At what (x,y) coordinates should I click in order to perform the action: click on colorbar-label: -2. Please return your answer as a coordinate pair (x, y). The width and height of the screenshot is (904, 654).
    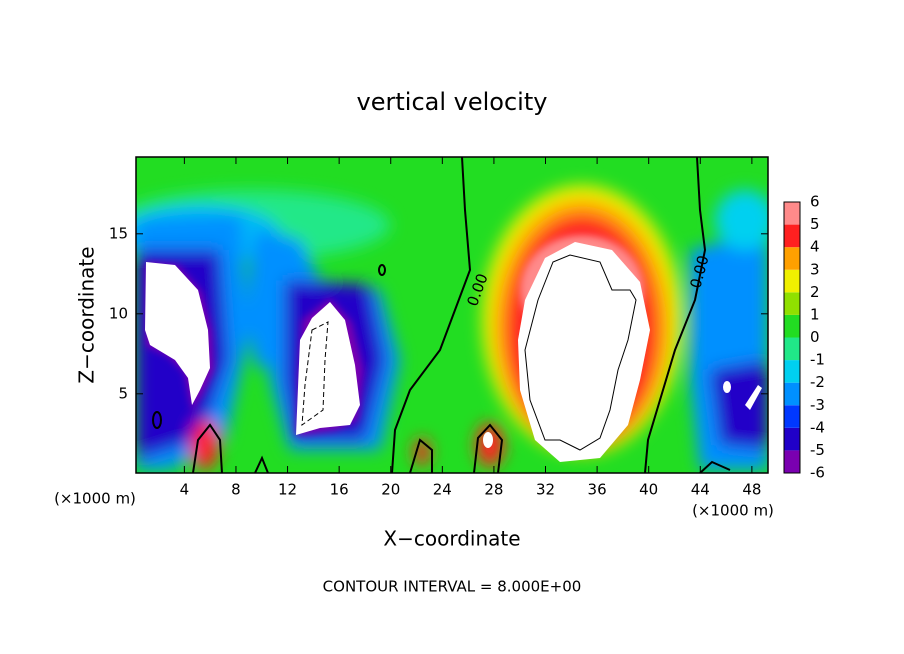
    Looking at the image, I should click on (817, 382).